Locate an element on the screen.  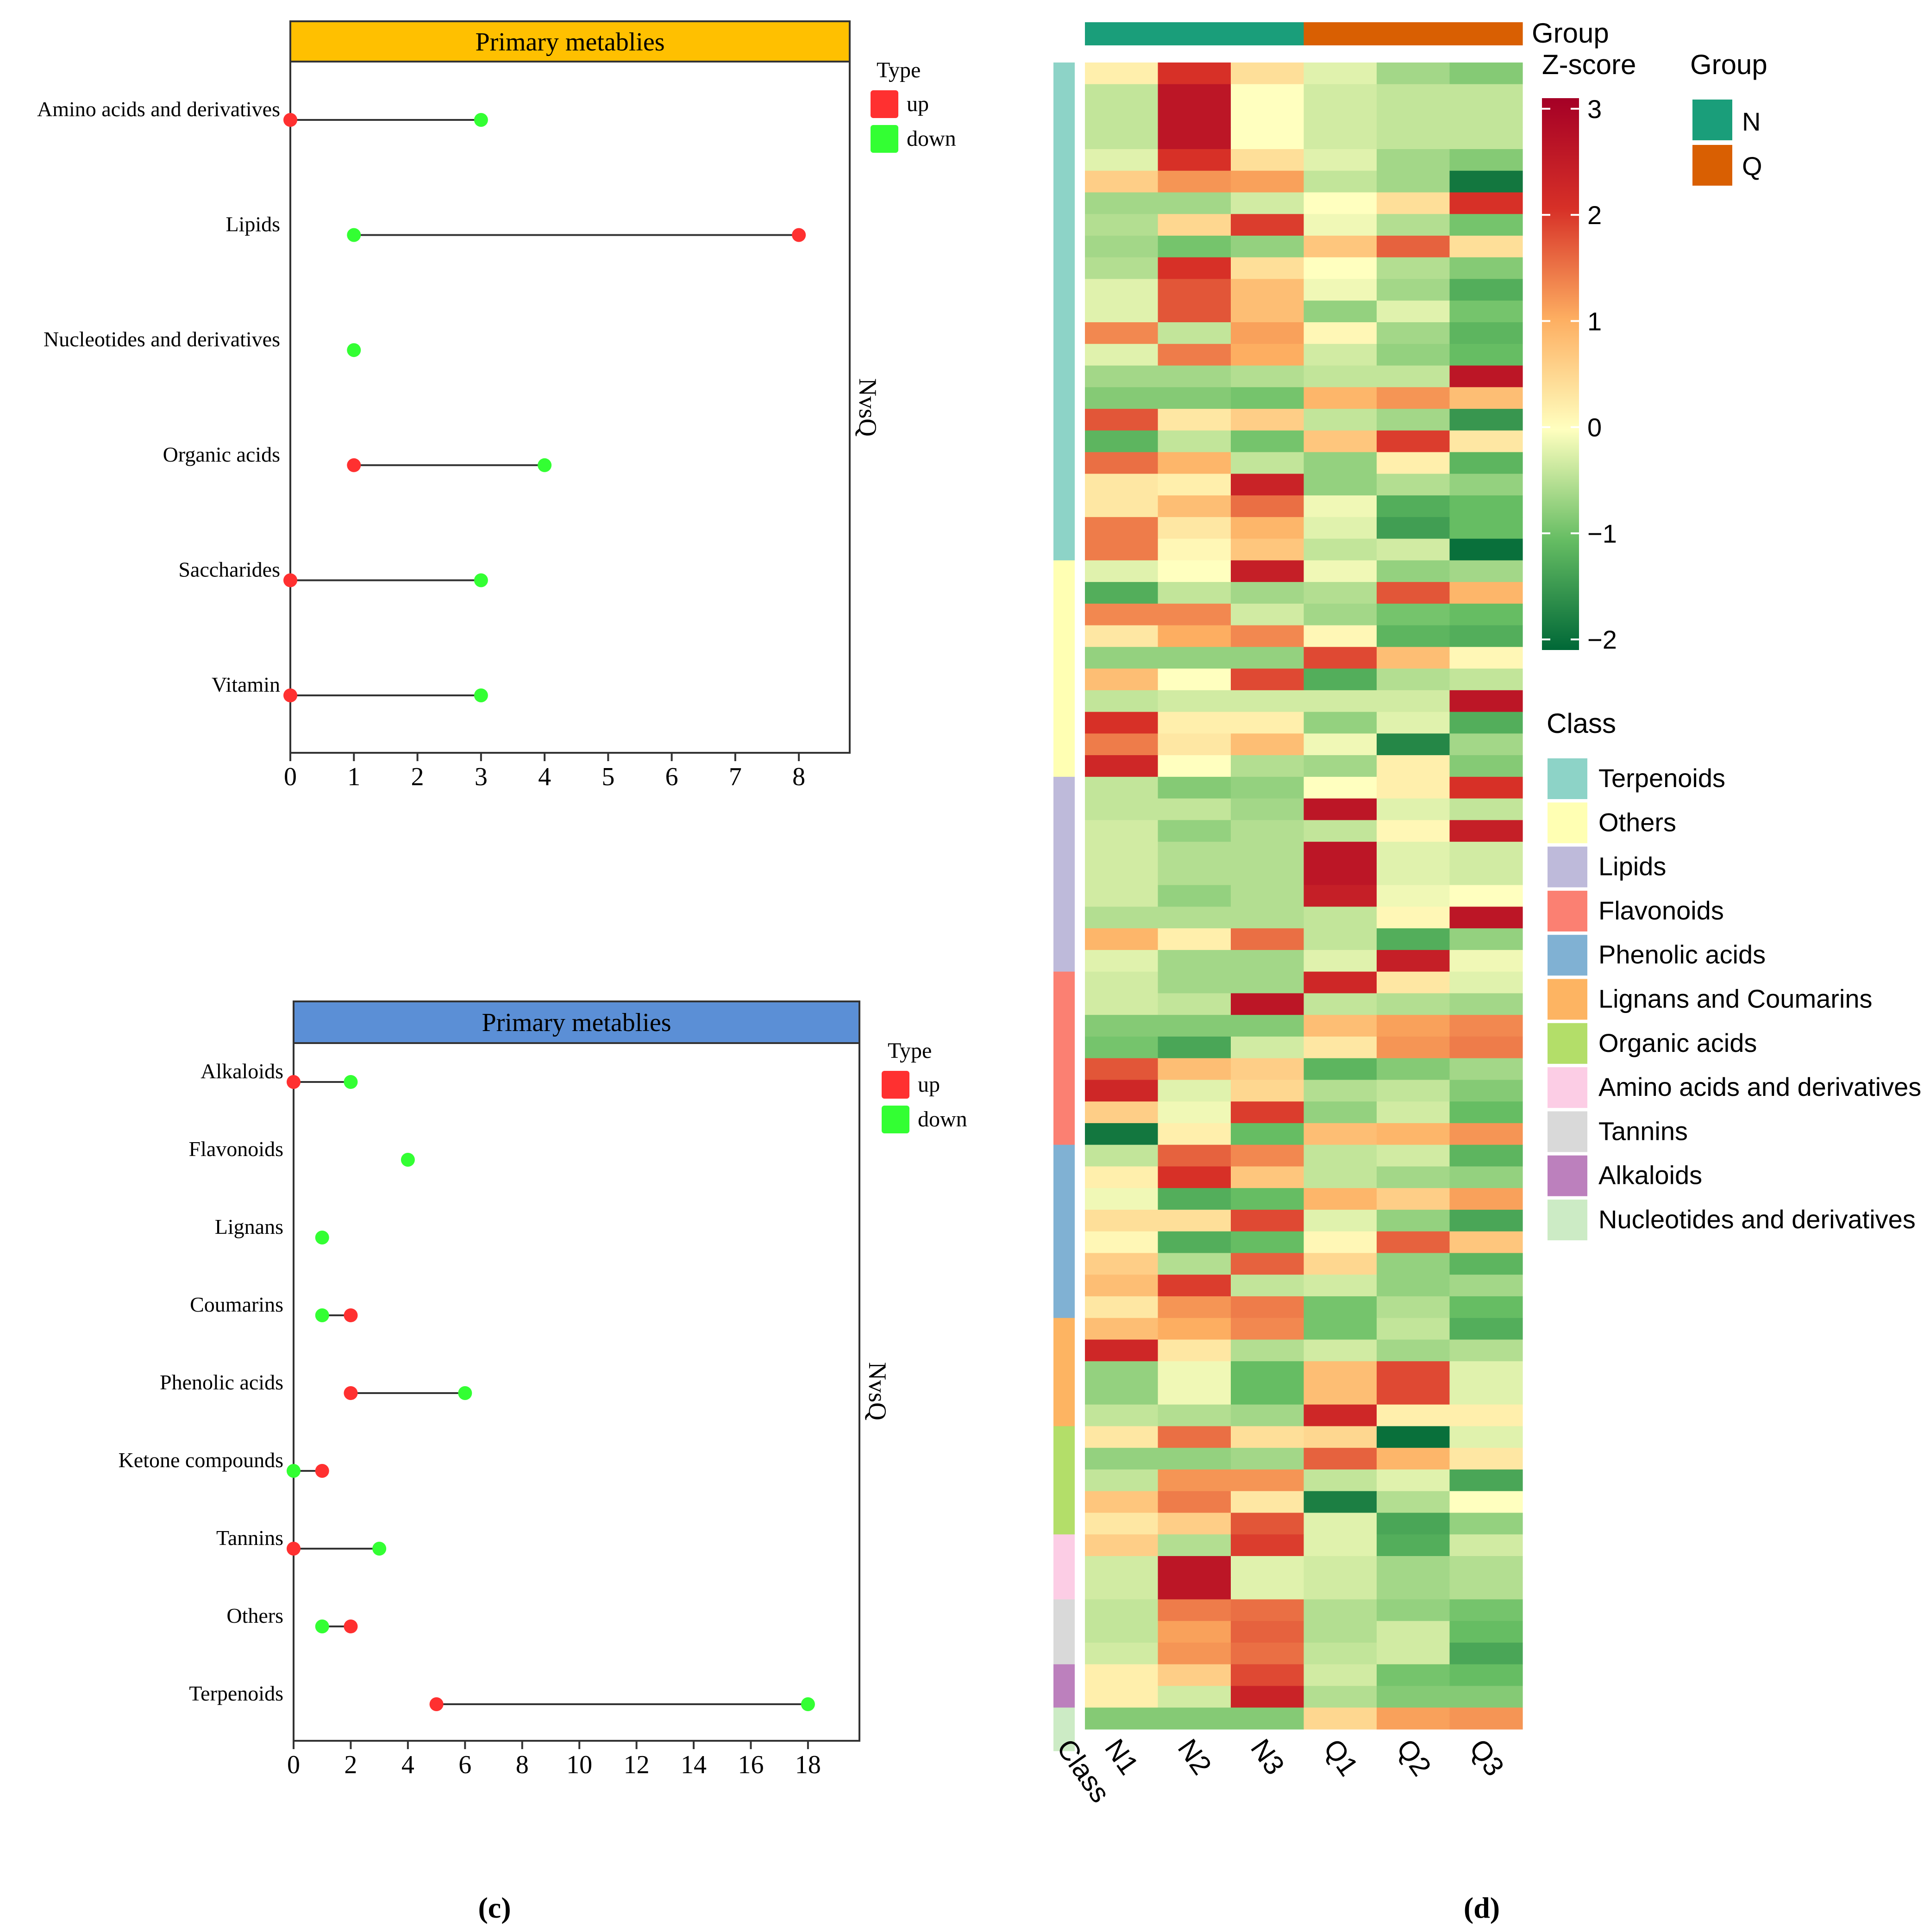
category-label: Phenolic acids is located at coordinates (221, 1382).